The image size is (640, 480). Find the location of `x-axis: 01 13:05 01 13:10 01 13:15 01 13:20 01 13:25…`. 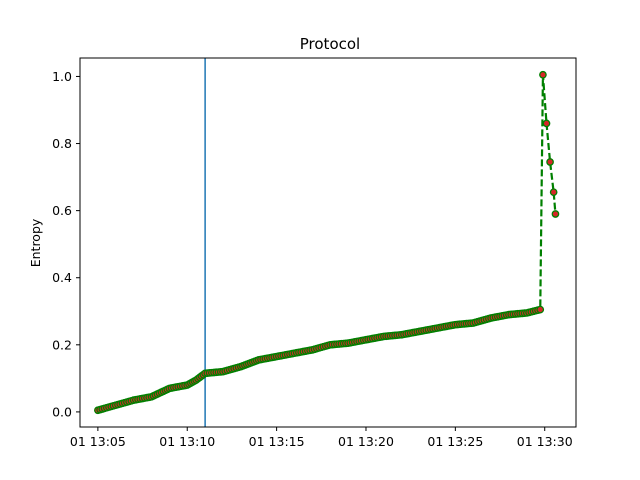

x-axis: 01 13:05 01 13:10 01 13:15 01 13:20 01 13:25… is located at coordinates (321, 438).